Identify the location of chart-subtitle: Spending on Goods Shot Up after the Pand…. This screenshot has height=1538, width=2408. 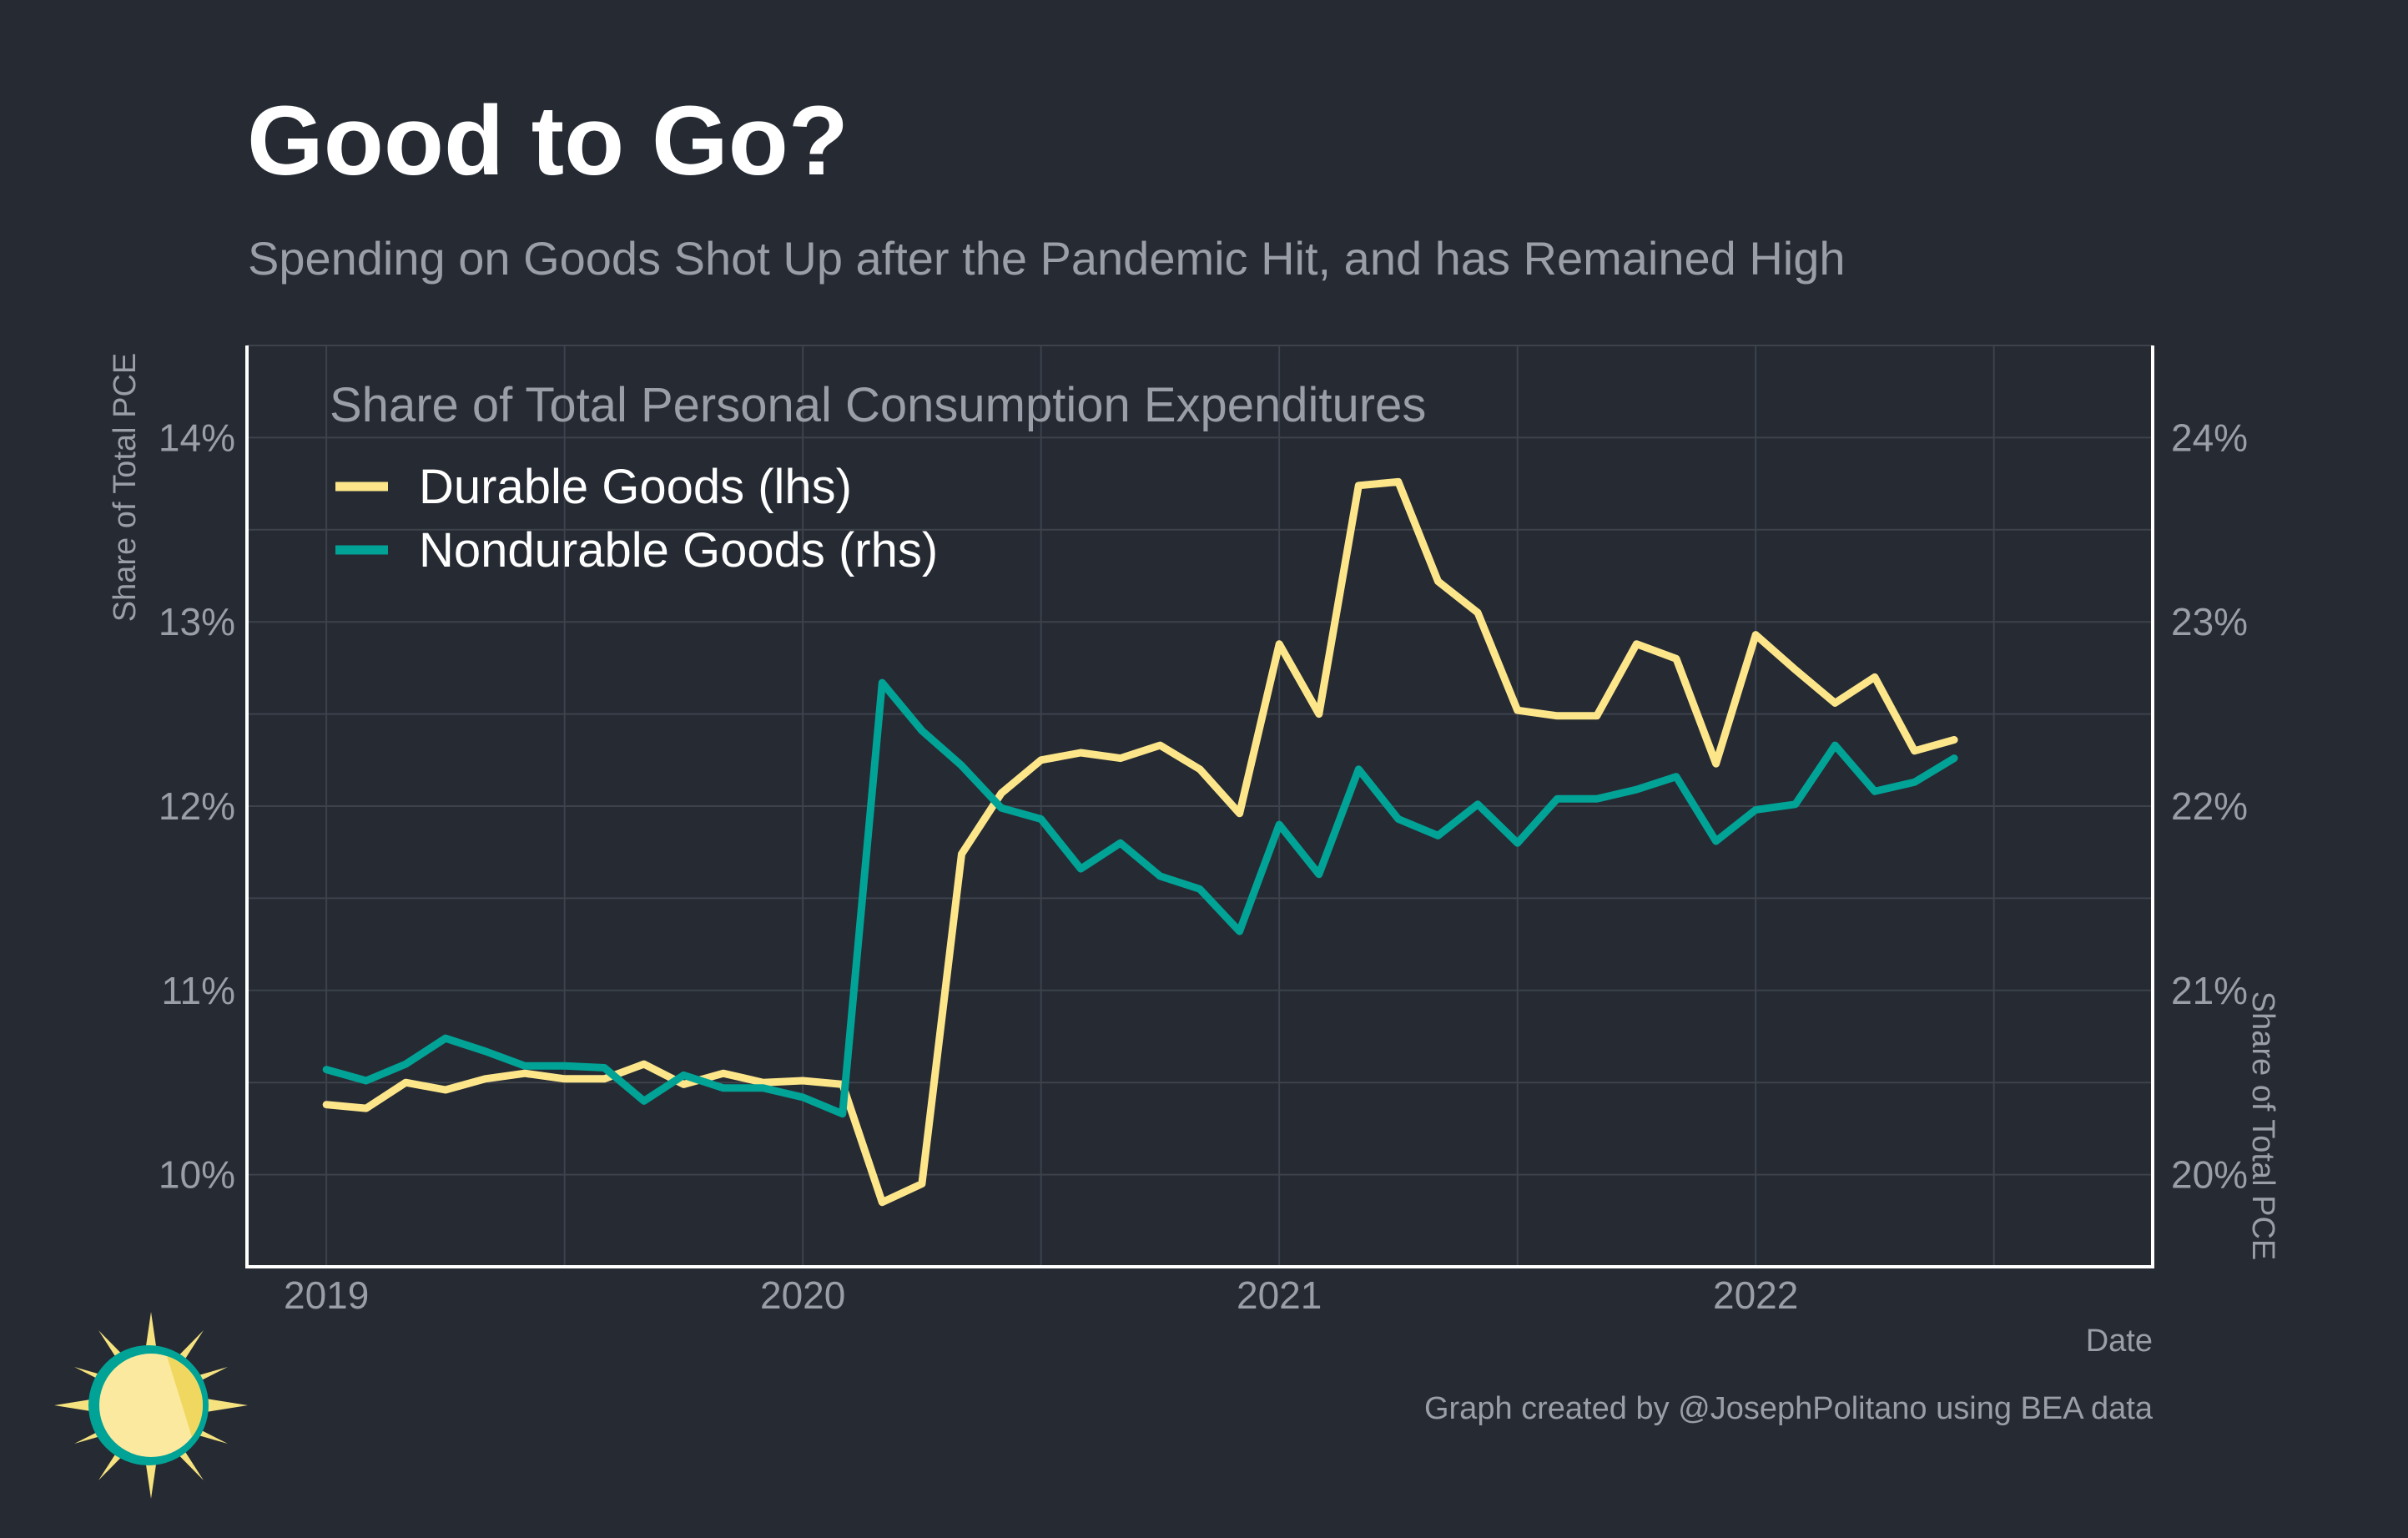
(1047, 258).